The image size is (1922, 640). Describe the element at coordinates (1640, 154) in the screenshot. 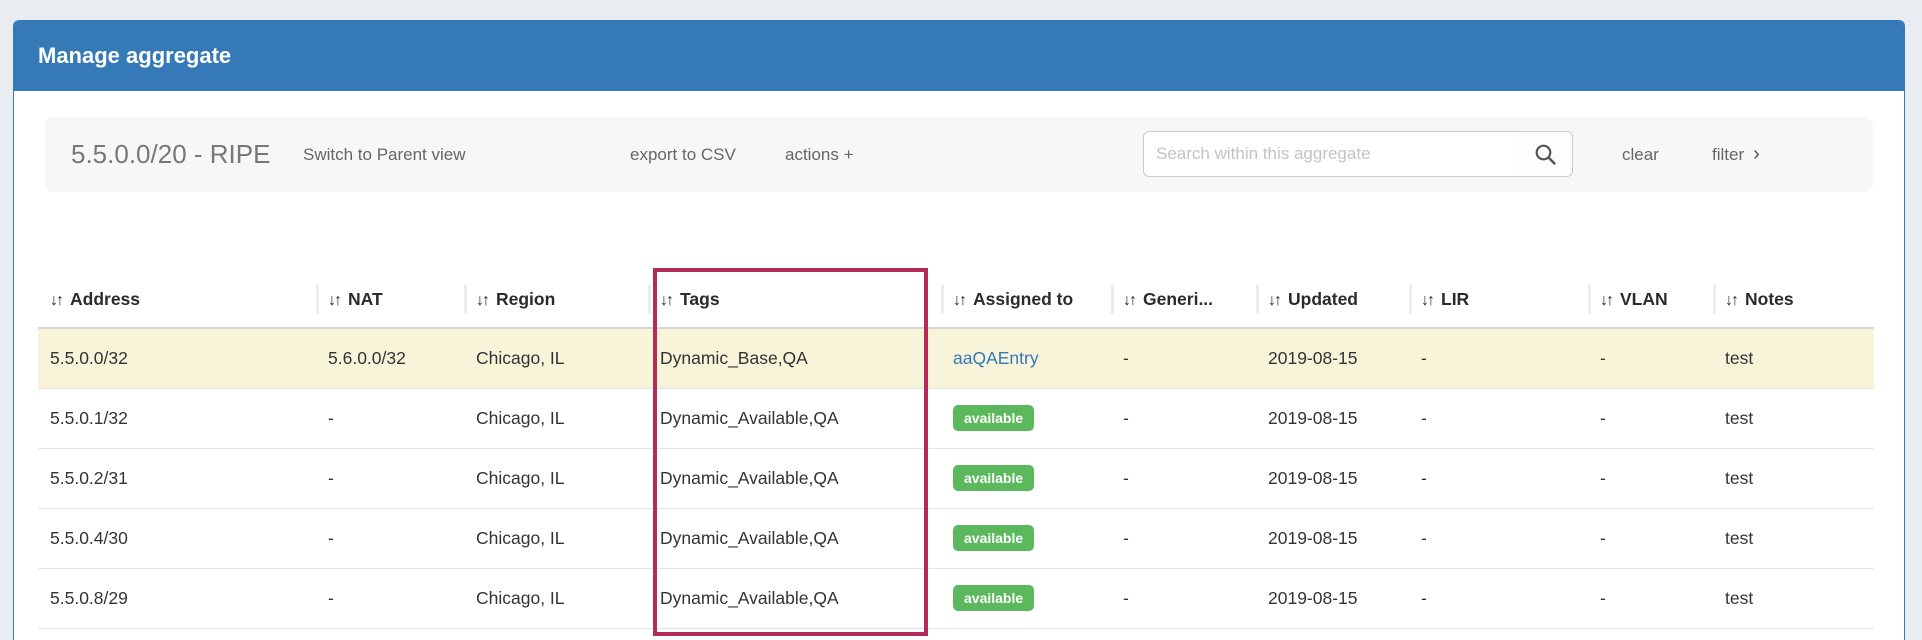

I see `clear-button: clear` at that location.